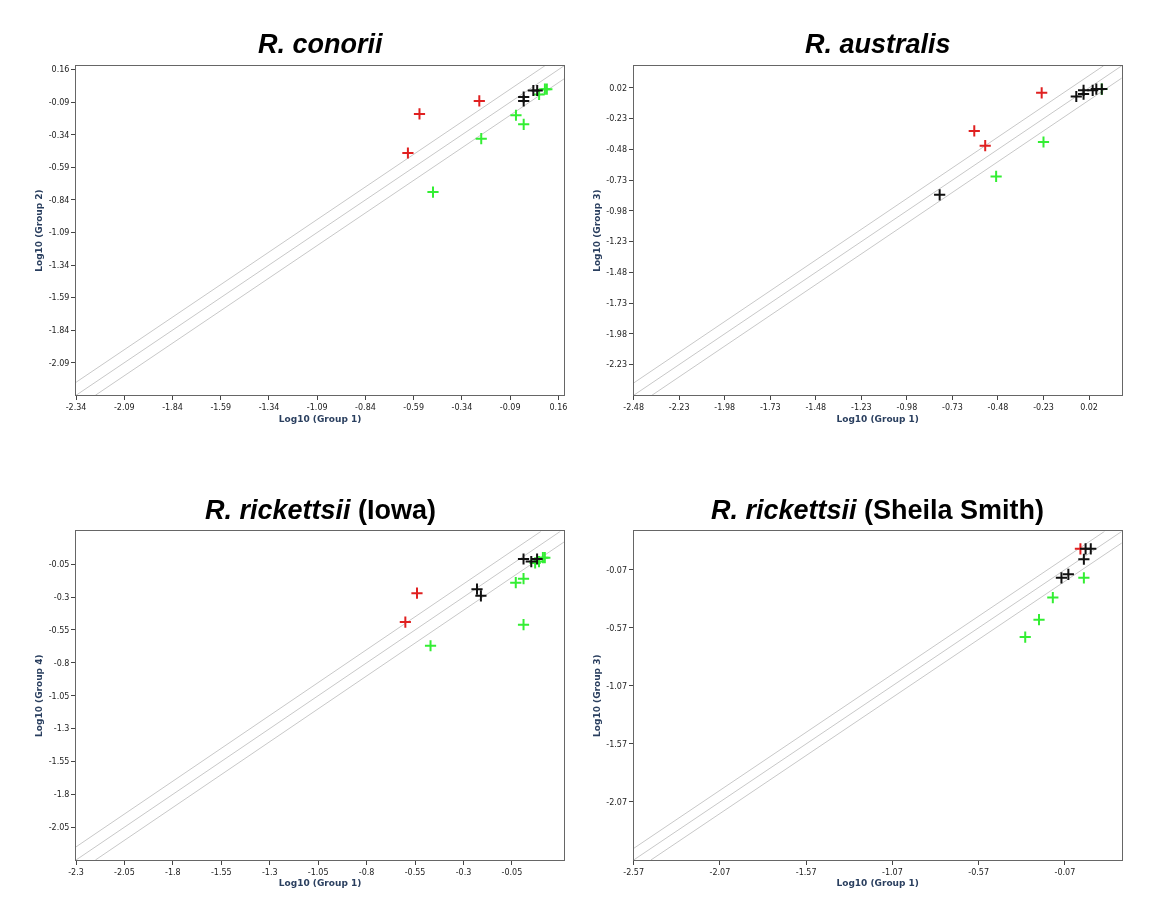 The height and width of the screenshot is (913, 1151). Describe the element at coordinates (617, 744) in the screenshot. I see `y-tick-label: -1.57` at that location.